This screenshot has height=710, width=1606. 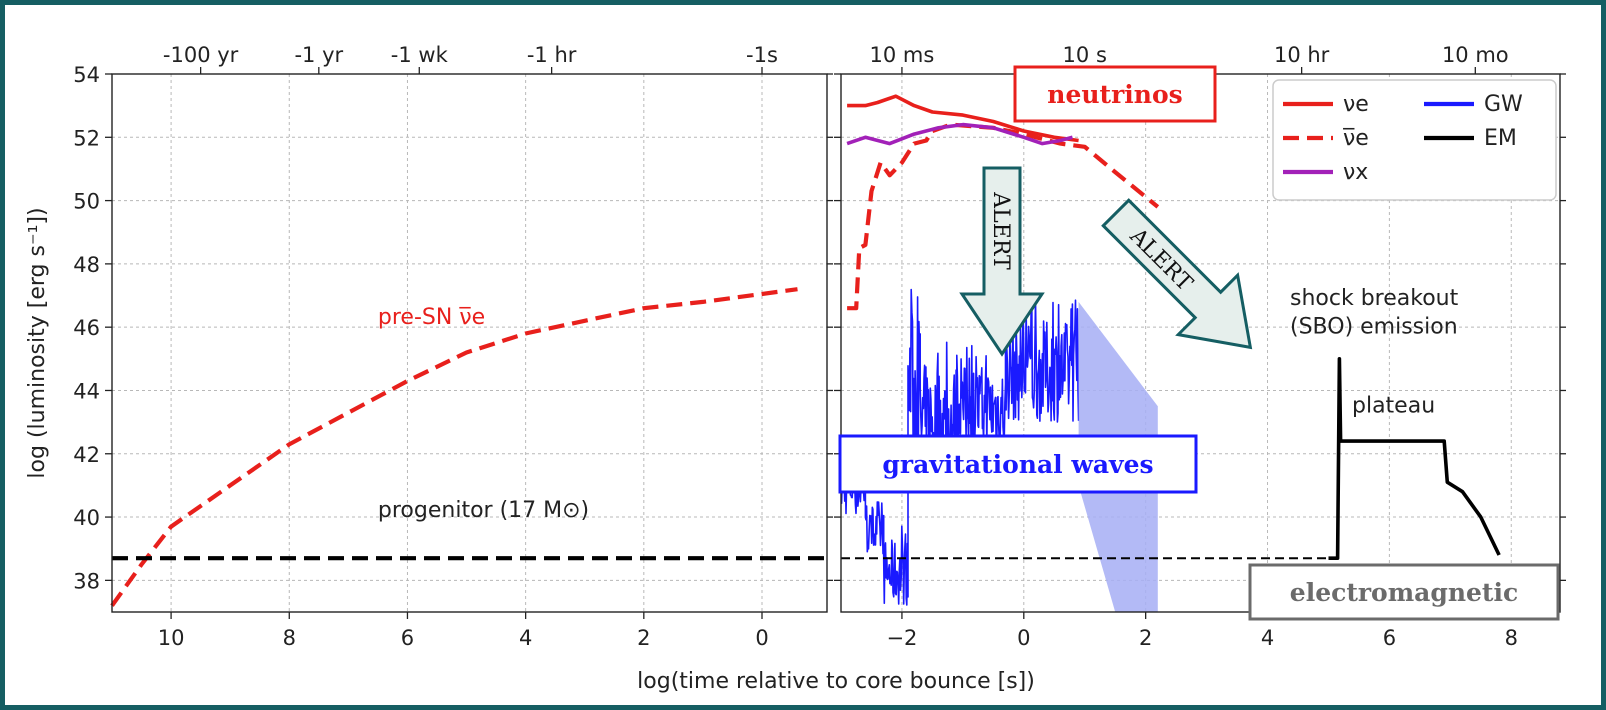 I want to click on top-tick-label: 10 hr, so click(x=1302, y=55).